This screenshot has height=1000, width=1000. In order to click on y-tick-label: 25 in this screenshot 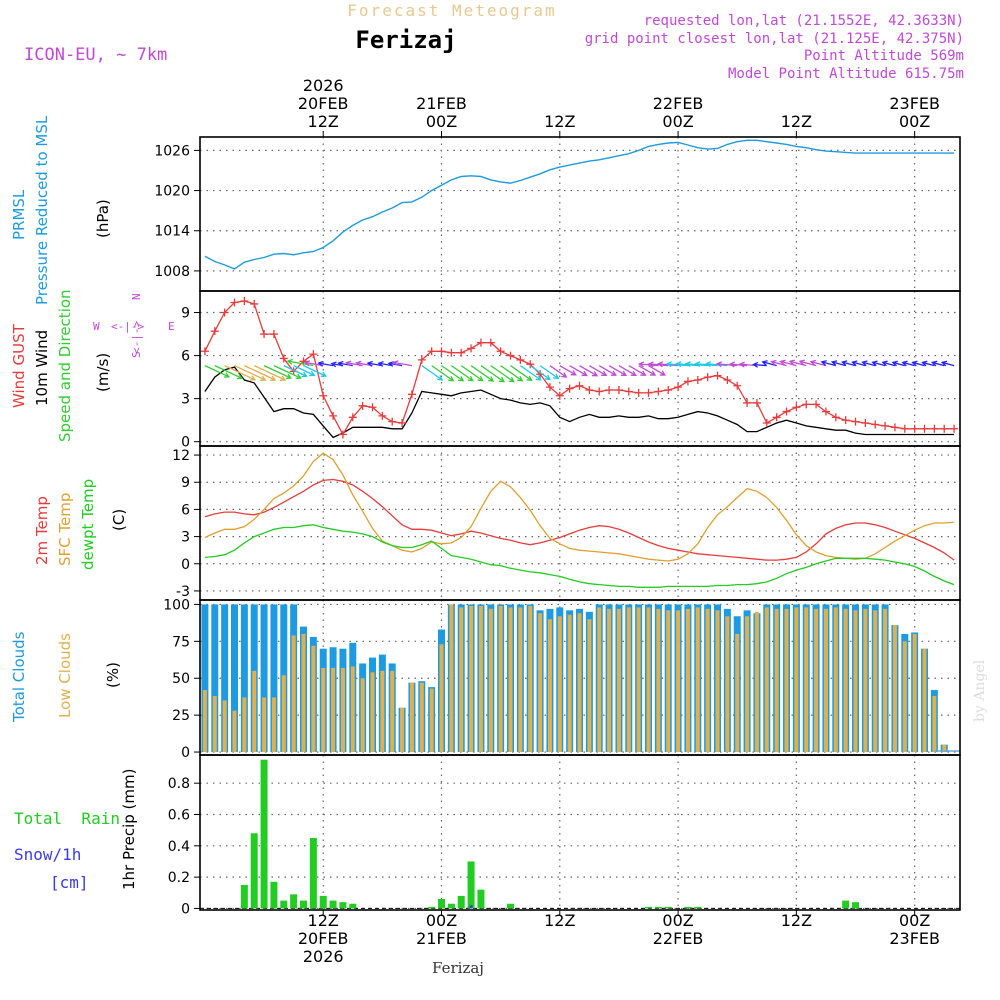, I will do `click(181, 716)`.